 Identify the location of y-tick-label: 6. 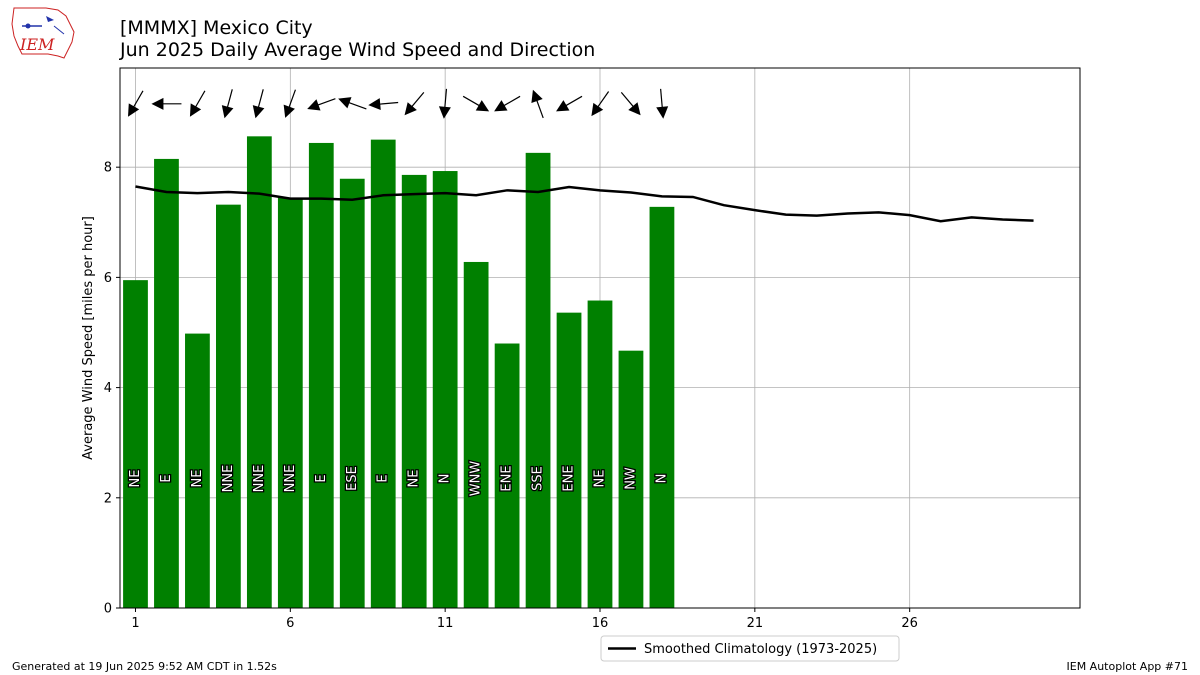
(108, 278).